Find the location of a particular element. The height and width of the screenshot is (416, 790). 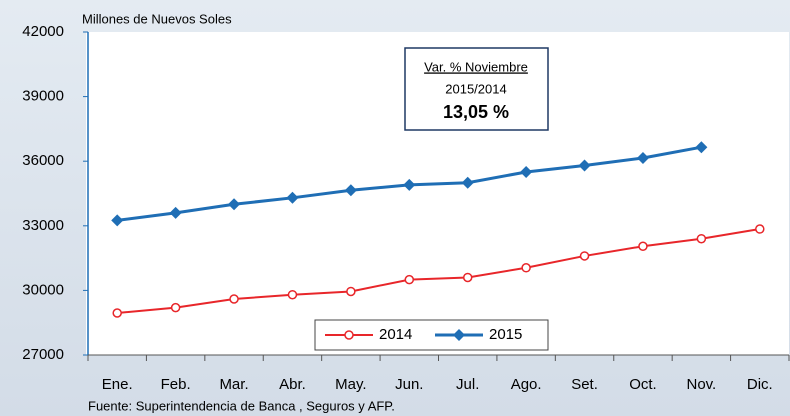

y-tick-label: 30000 is located at coordinates (43, 289).